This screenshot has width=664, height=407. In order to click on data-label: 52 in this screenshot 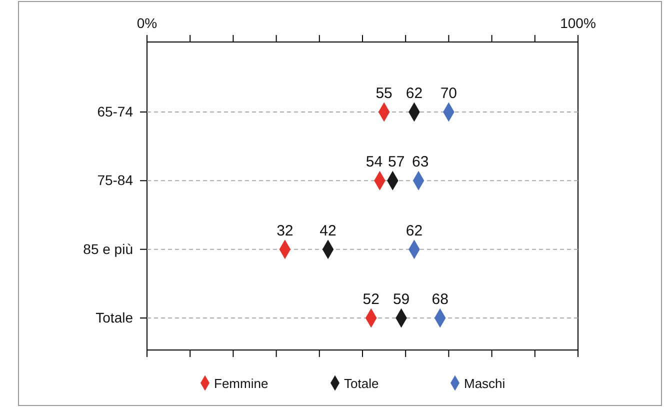, I will do `click(371, 299)`.